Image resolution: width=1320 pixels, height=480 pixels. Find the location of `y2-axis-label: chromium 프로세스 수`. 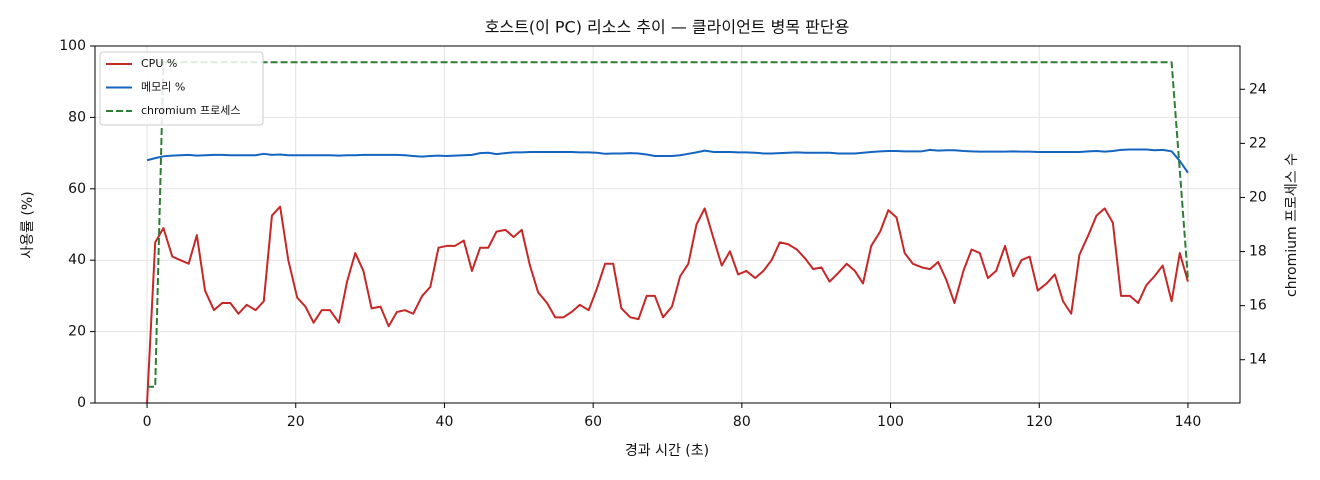

y2-axis-label: chromium 프로세스 수 is located at coordinates (1292, 225).